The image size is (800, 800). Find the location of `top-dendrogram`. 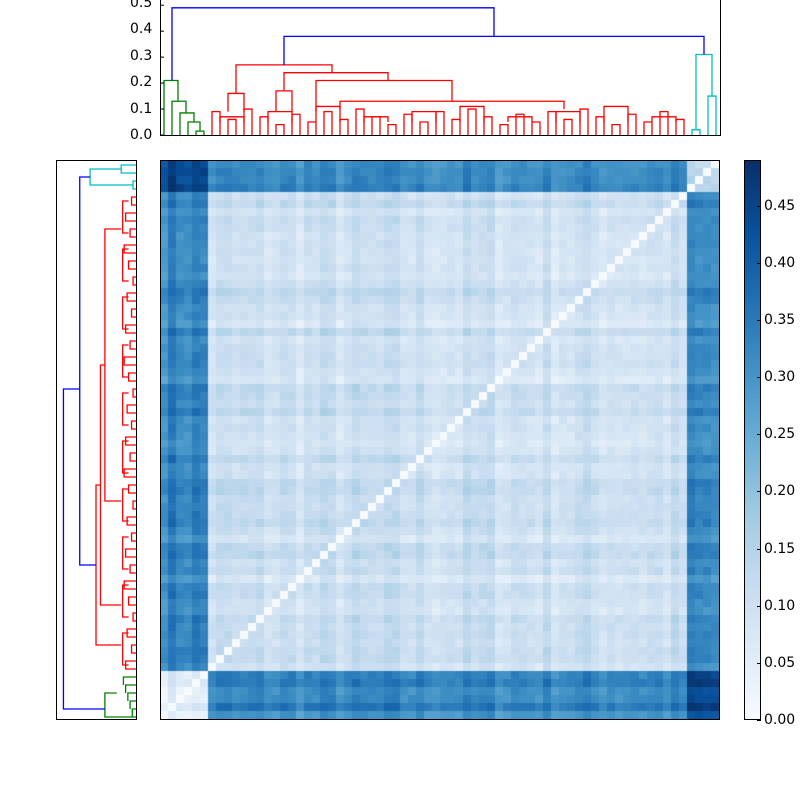

top-dendrogram is located at coordinates (440, 68).